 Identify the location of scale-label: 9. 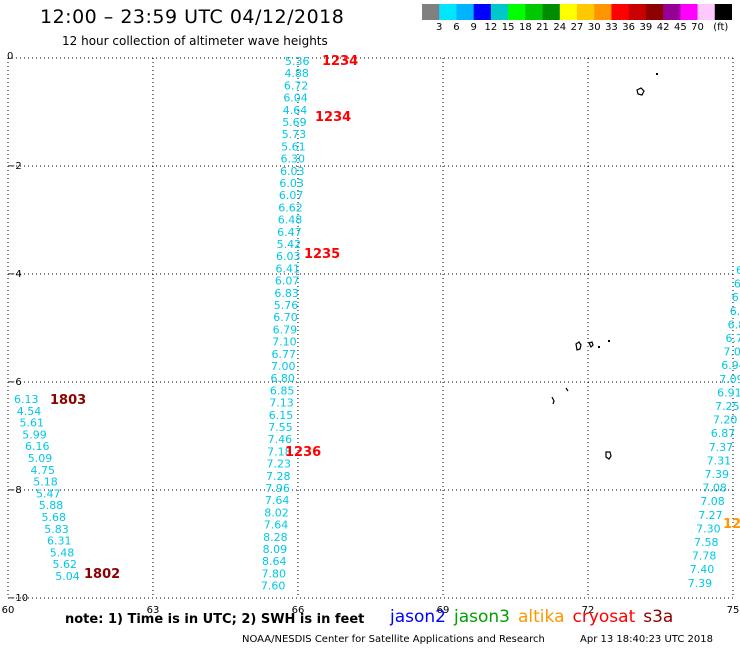
(473, 27).